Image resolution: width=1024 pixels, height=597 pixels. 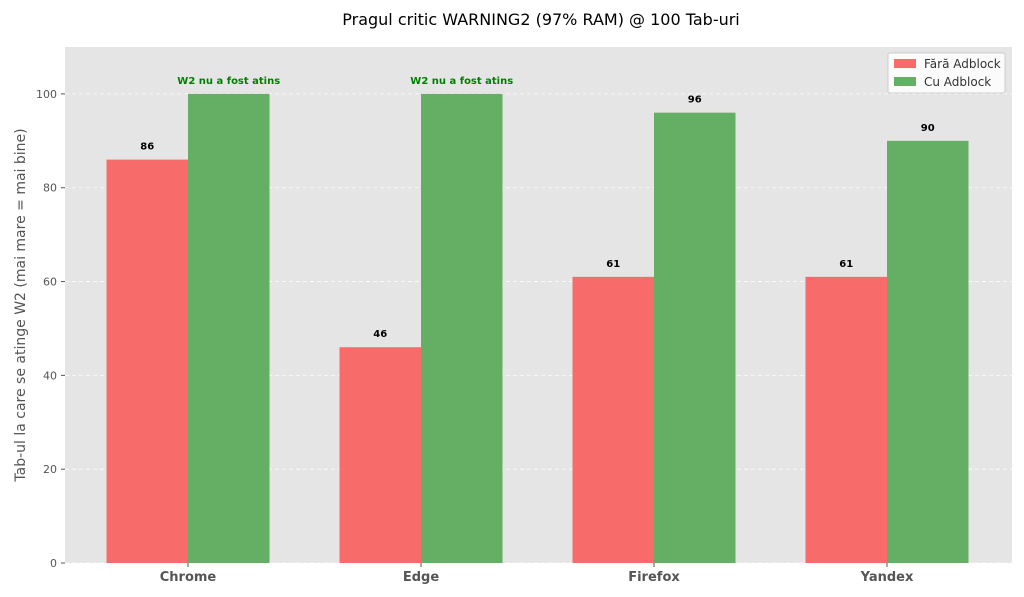 I want to click on y-tick-label: 40, so click(x=50, y=375).